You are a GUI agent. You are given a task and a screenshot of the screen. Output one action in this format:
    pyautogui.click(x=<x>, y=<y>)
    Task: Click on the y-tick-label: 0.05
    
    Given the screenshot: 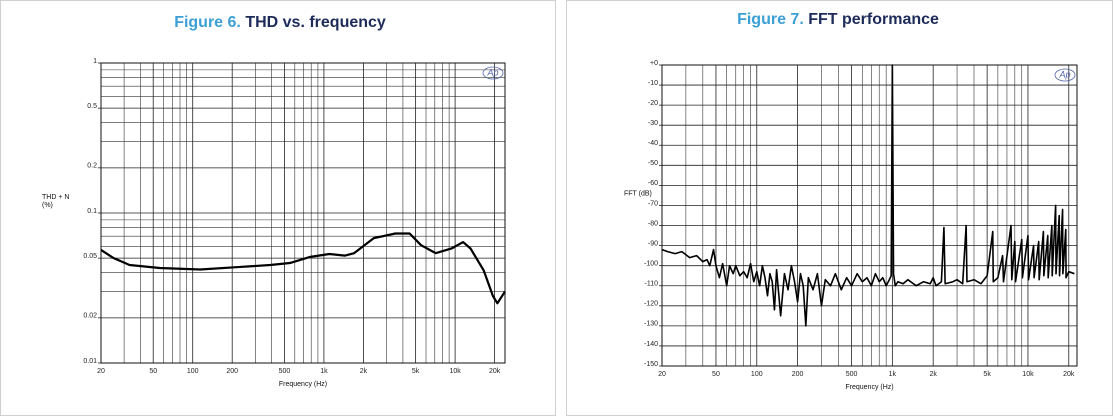 What is the action you would take?
    pyautogui.click(x=90, y=256)
    